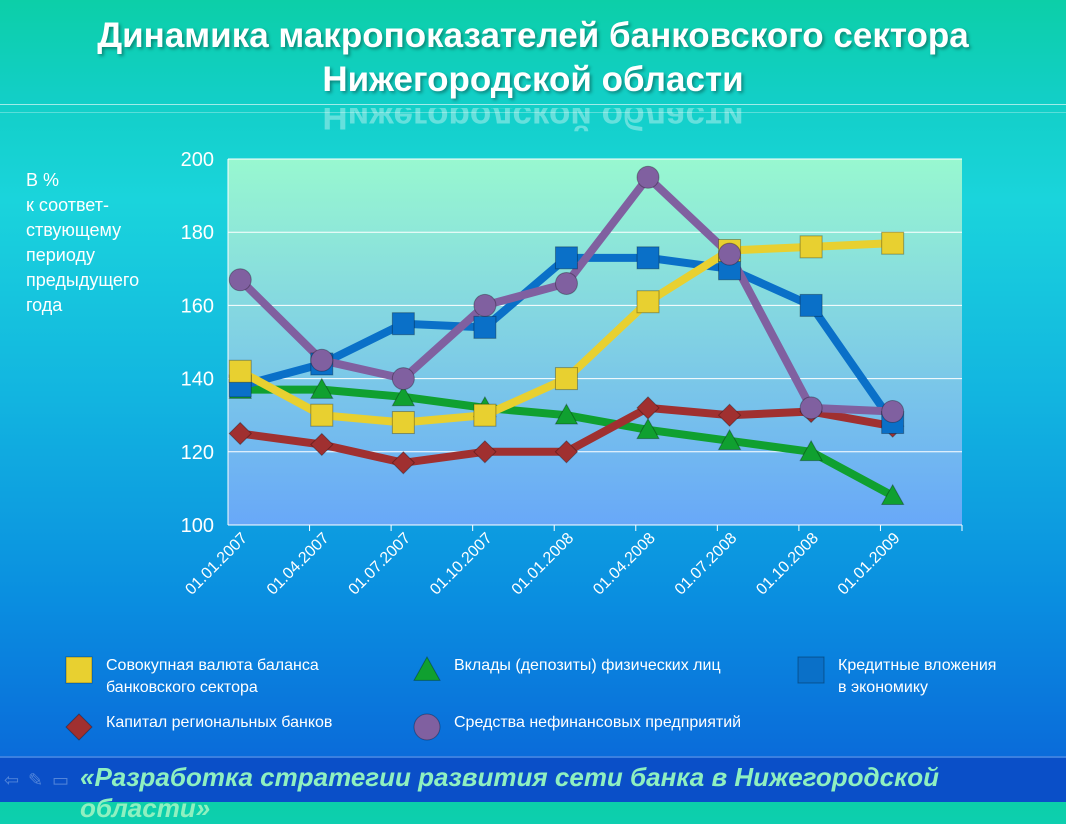 The image size is (1066, 824). I want to click on legend-marker-triangle-icon, so click(427, 668).